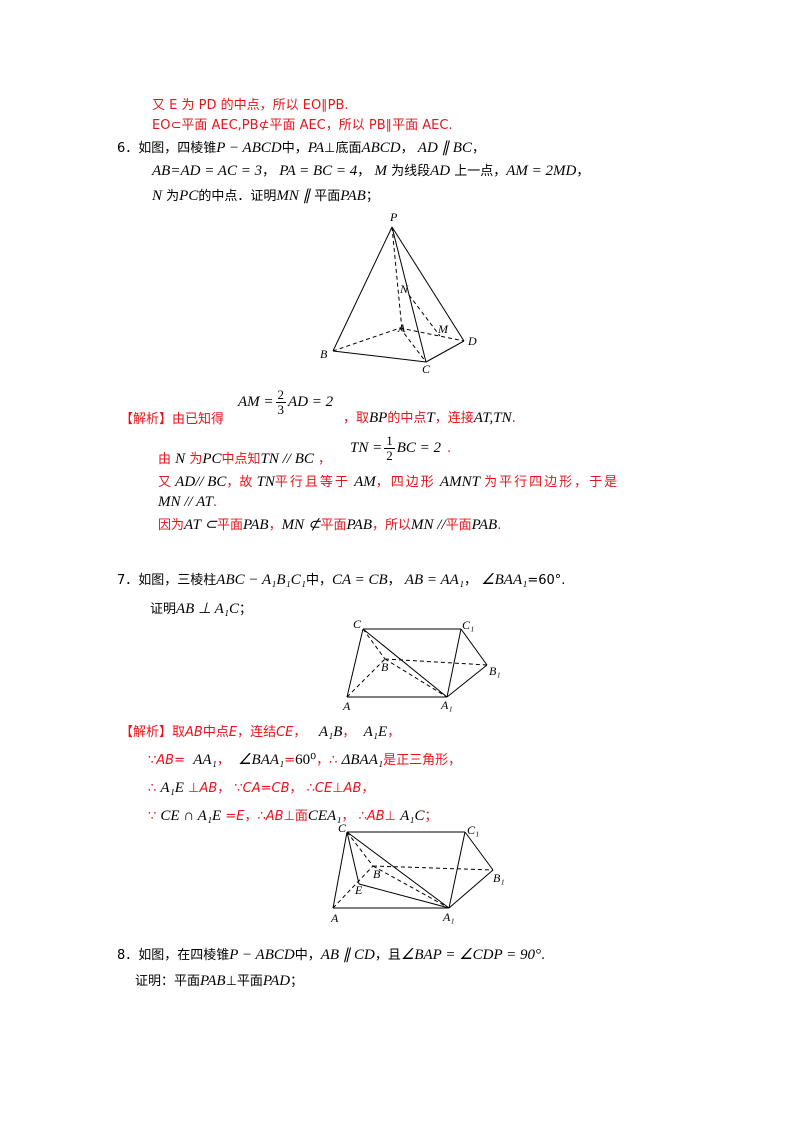  Describe the element at coordinates (207, 171) in the screenshot. I see `math: AB=AD = AC = 3` at that location.